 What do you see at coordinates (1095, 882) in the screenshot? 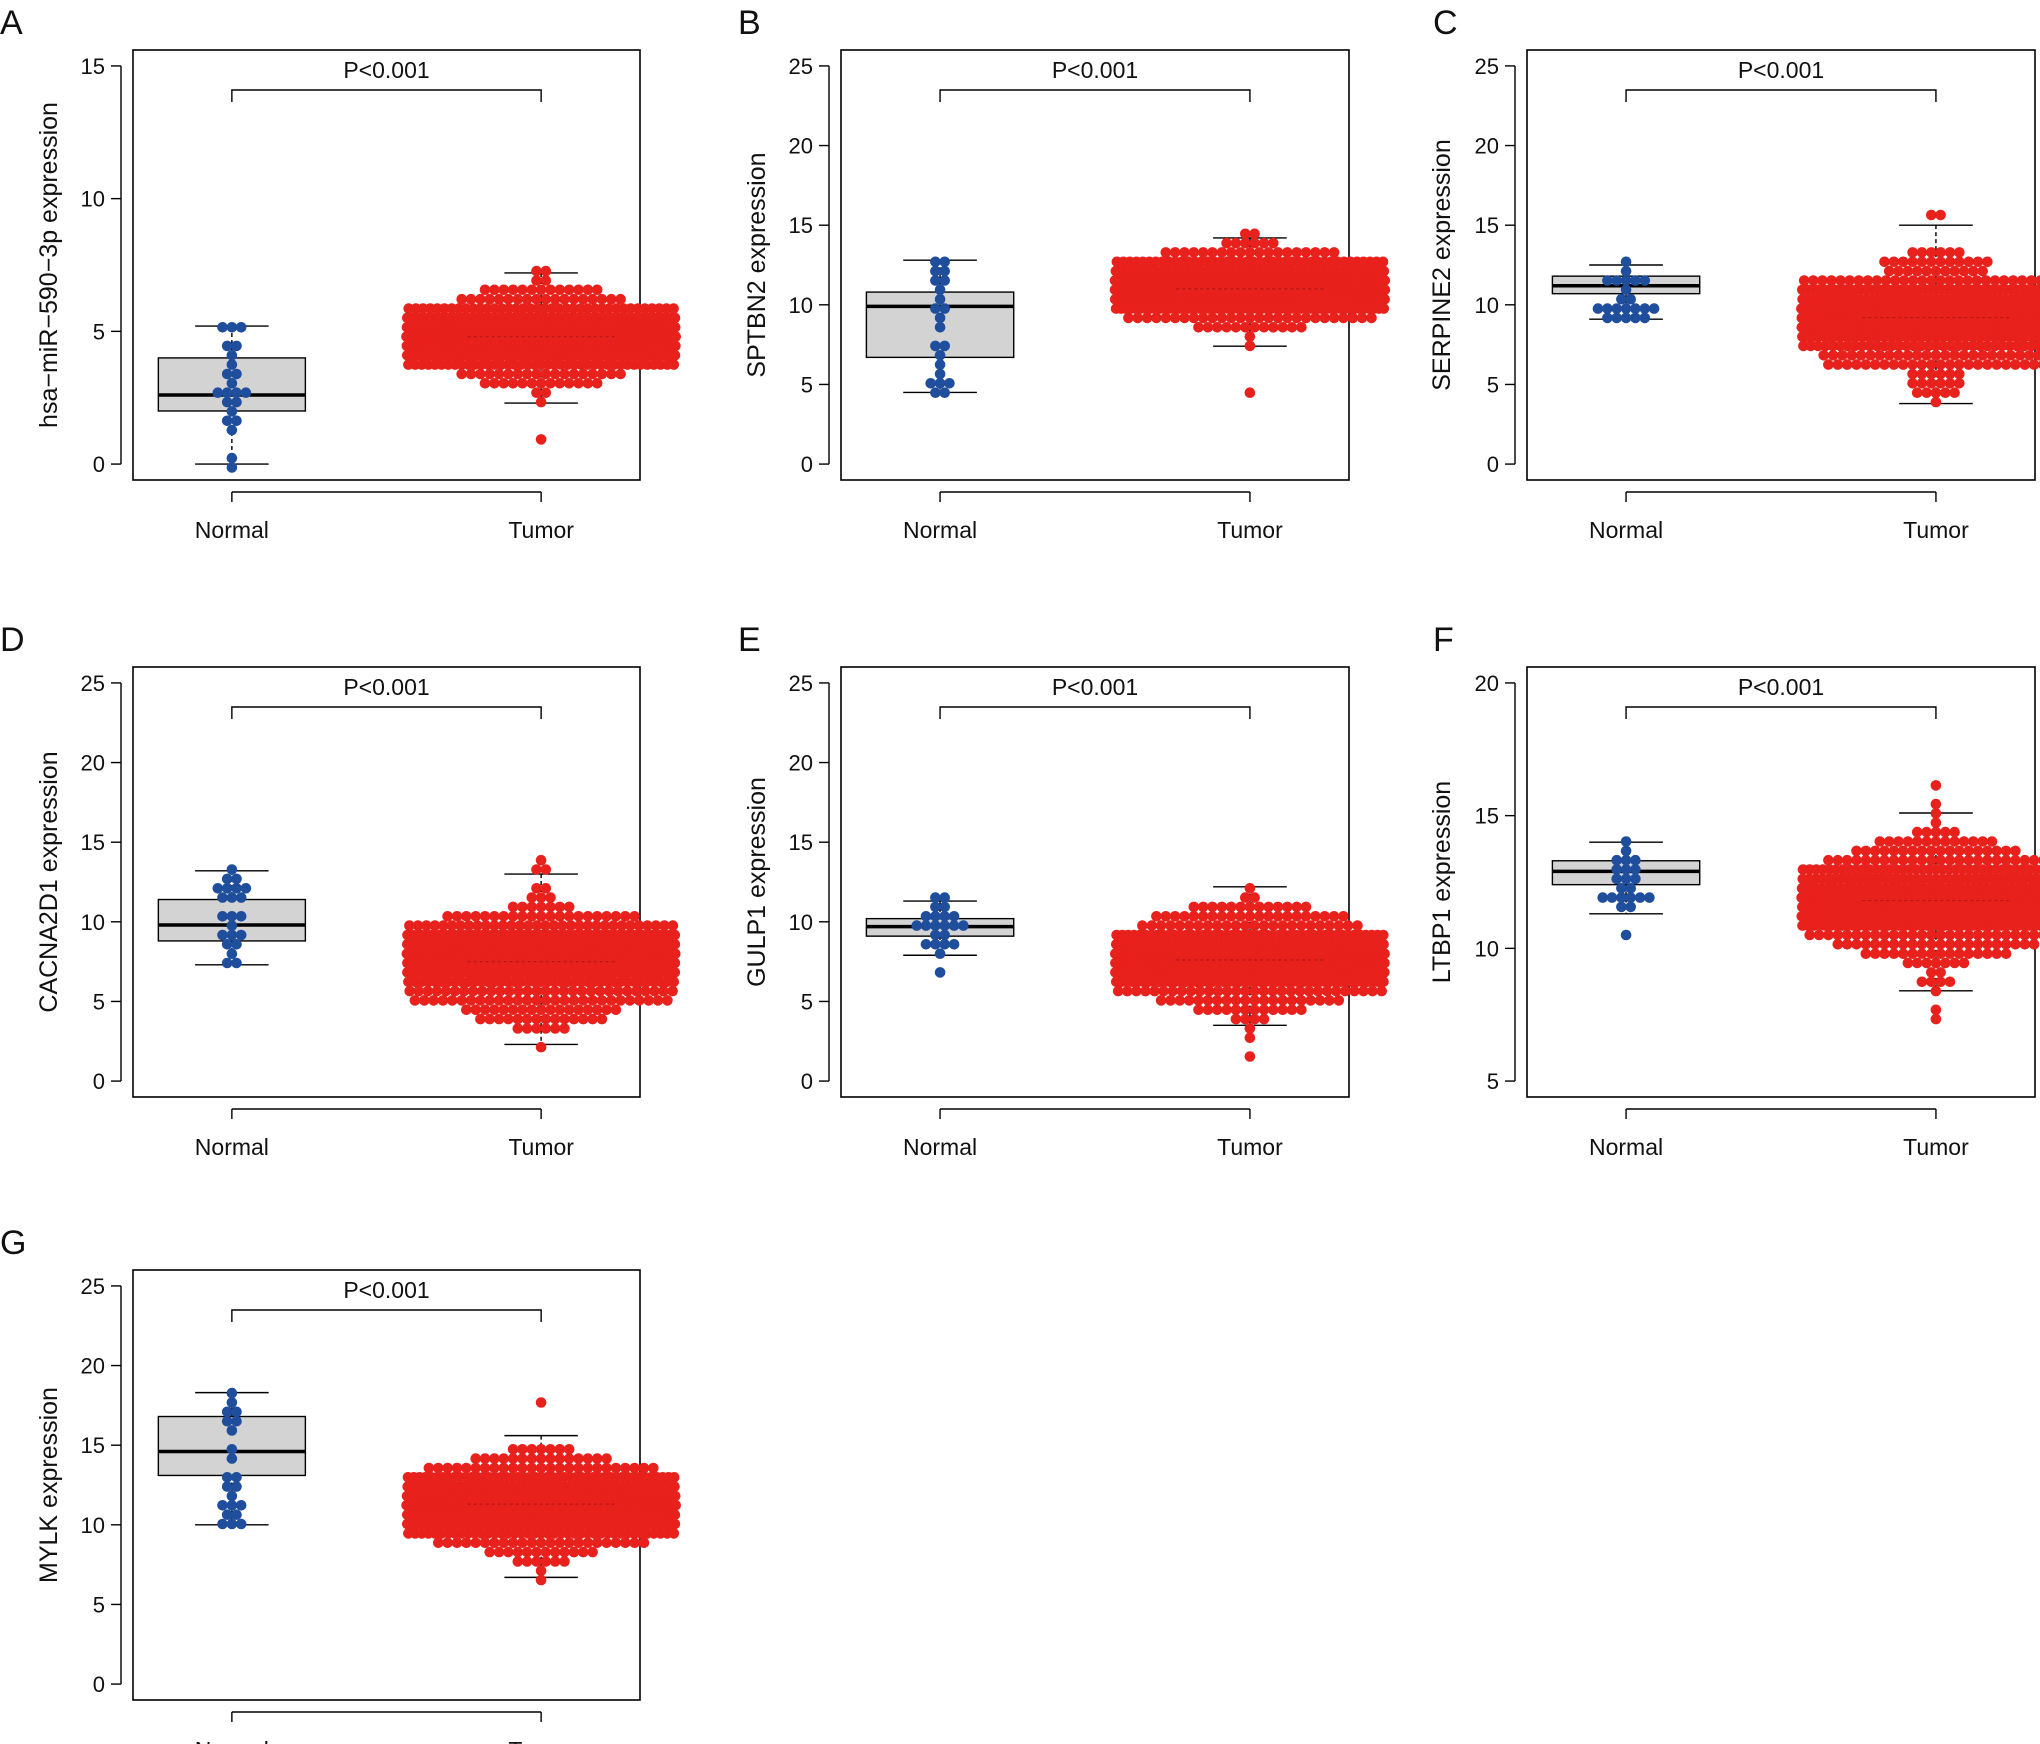
I see `plot-frame` at bounding box center [1095, 882].